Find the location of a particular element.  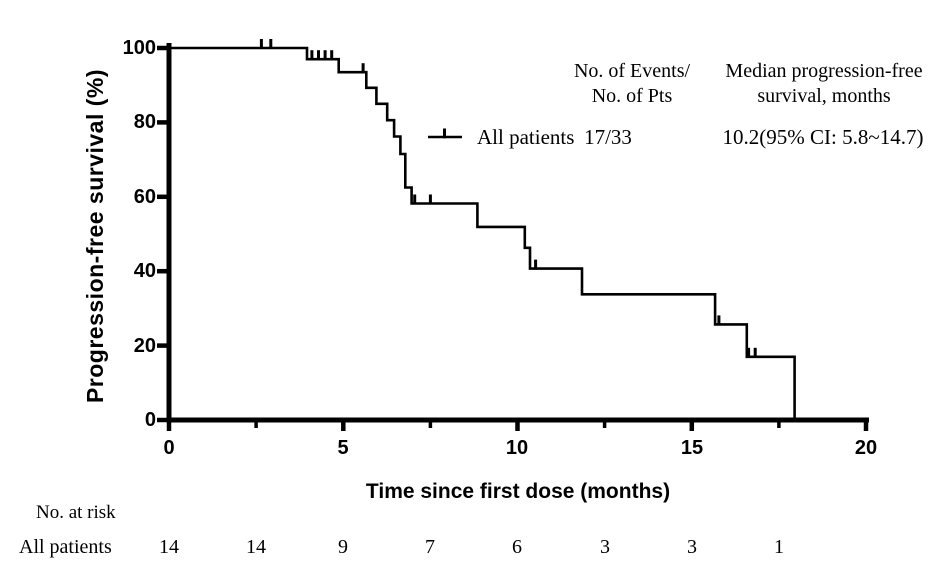

y-axis-title: Progression-free survival (%) is located at coordinates (95, 236).